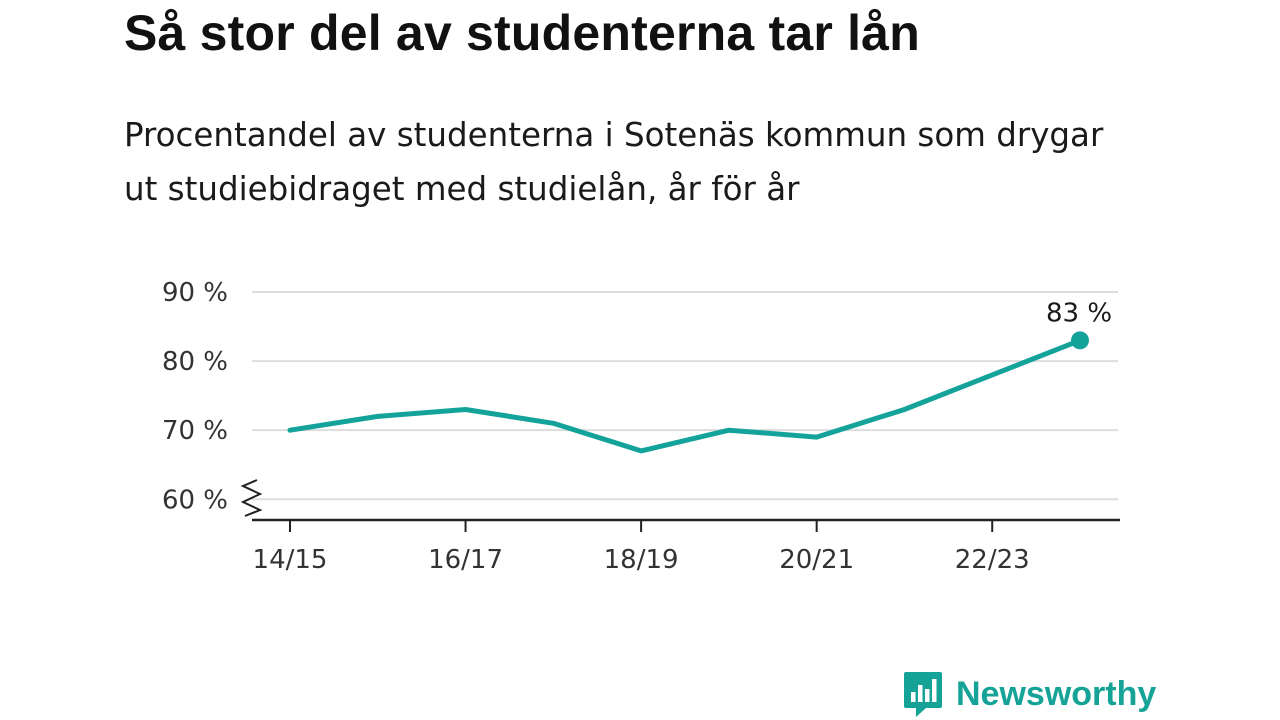 Image resolution: width=1280 pixels, height=720 pixels. I want to click on newsworthy-logo: Newsworthy, so click(1029, 694).